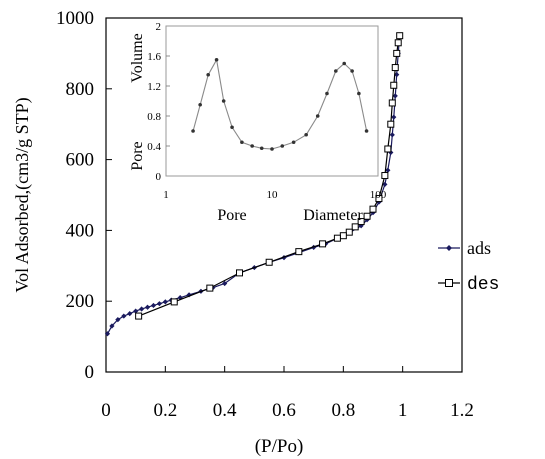 The height and width of the screenshot is (459, 545). I want to click on inset-x-tick-label: 100, so click(378, 195).